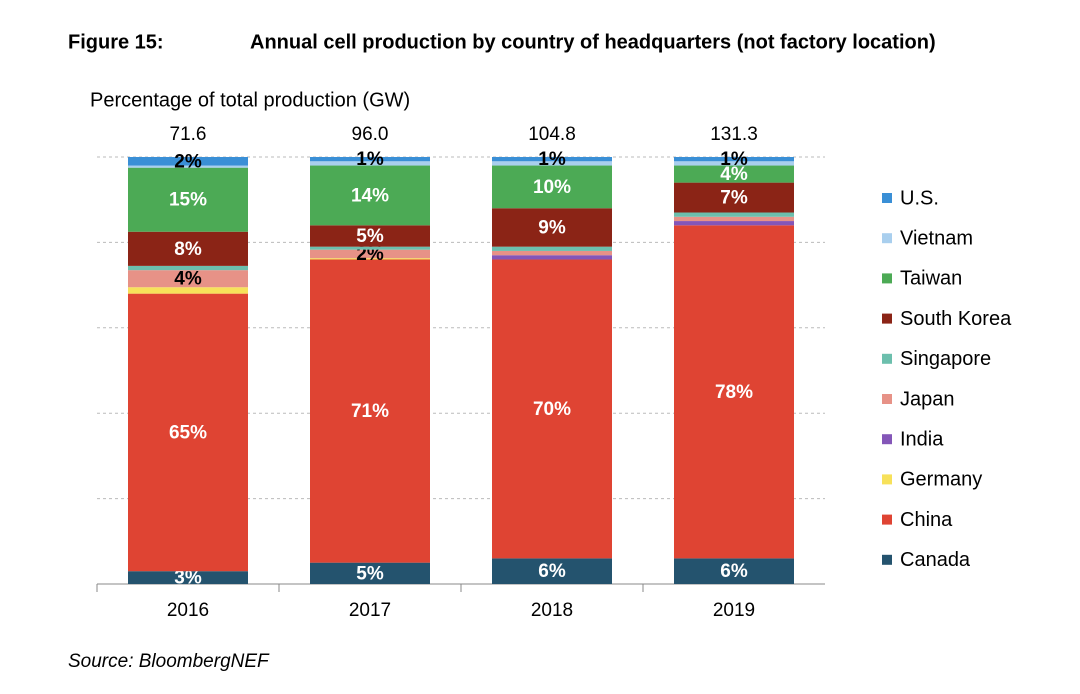 The image size is (1080, 694). What do you see at coordinates (552, 610) in the screenshot?
I see `x-tick-label: 2018` at bounding box center [552, 610].